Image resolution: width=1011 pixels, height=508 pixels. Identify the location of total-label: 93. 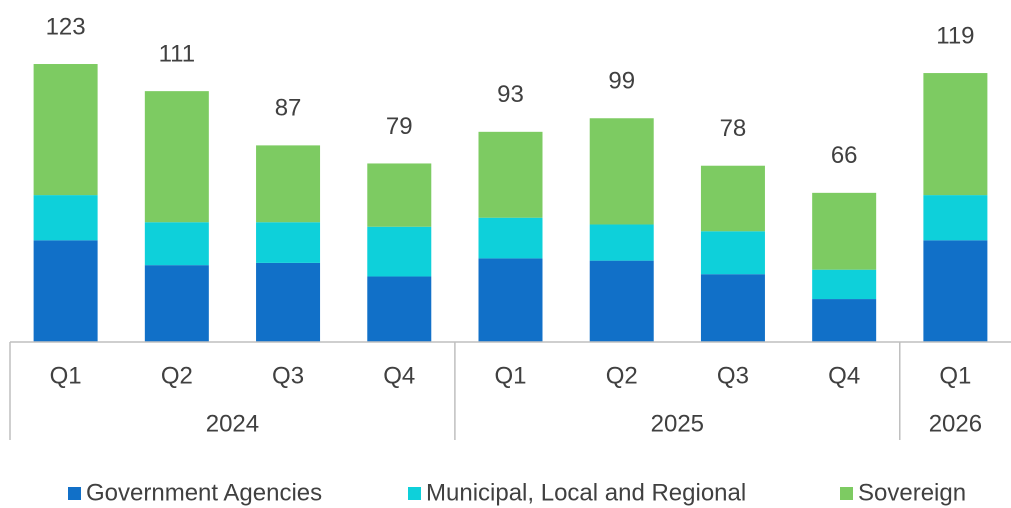
(510, 94).